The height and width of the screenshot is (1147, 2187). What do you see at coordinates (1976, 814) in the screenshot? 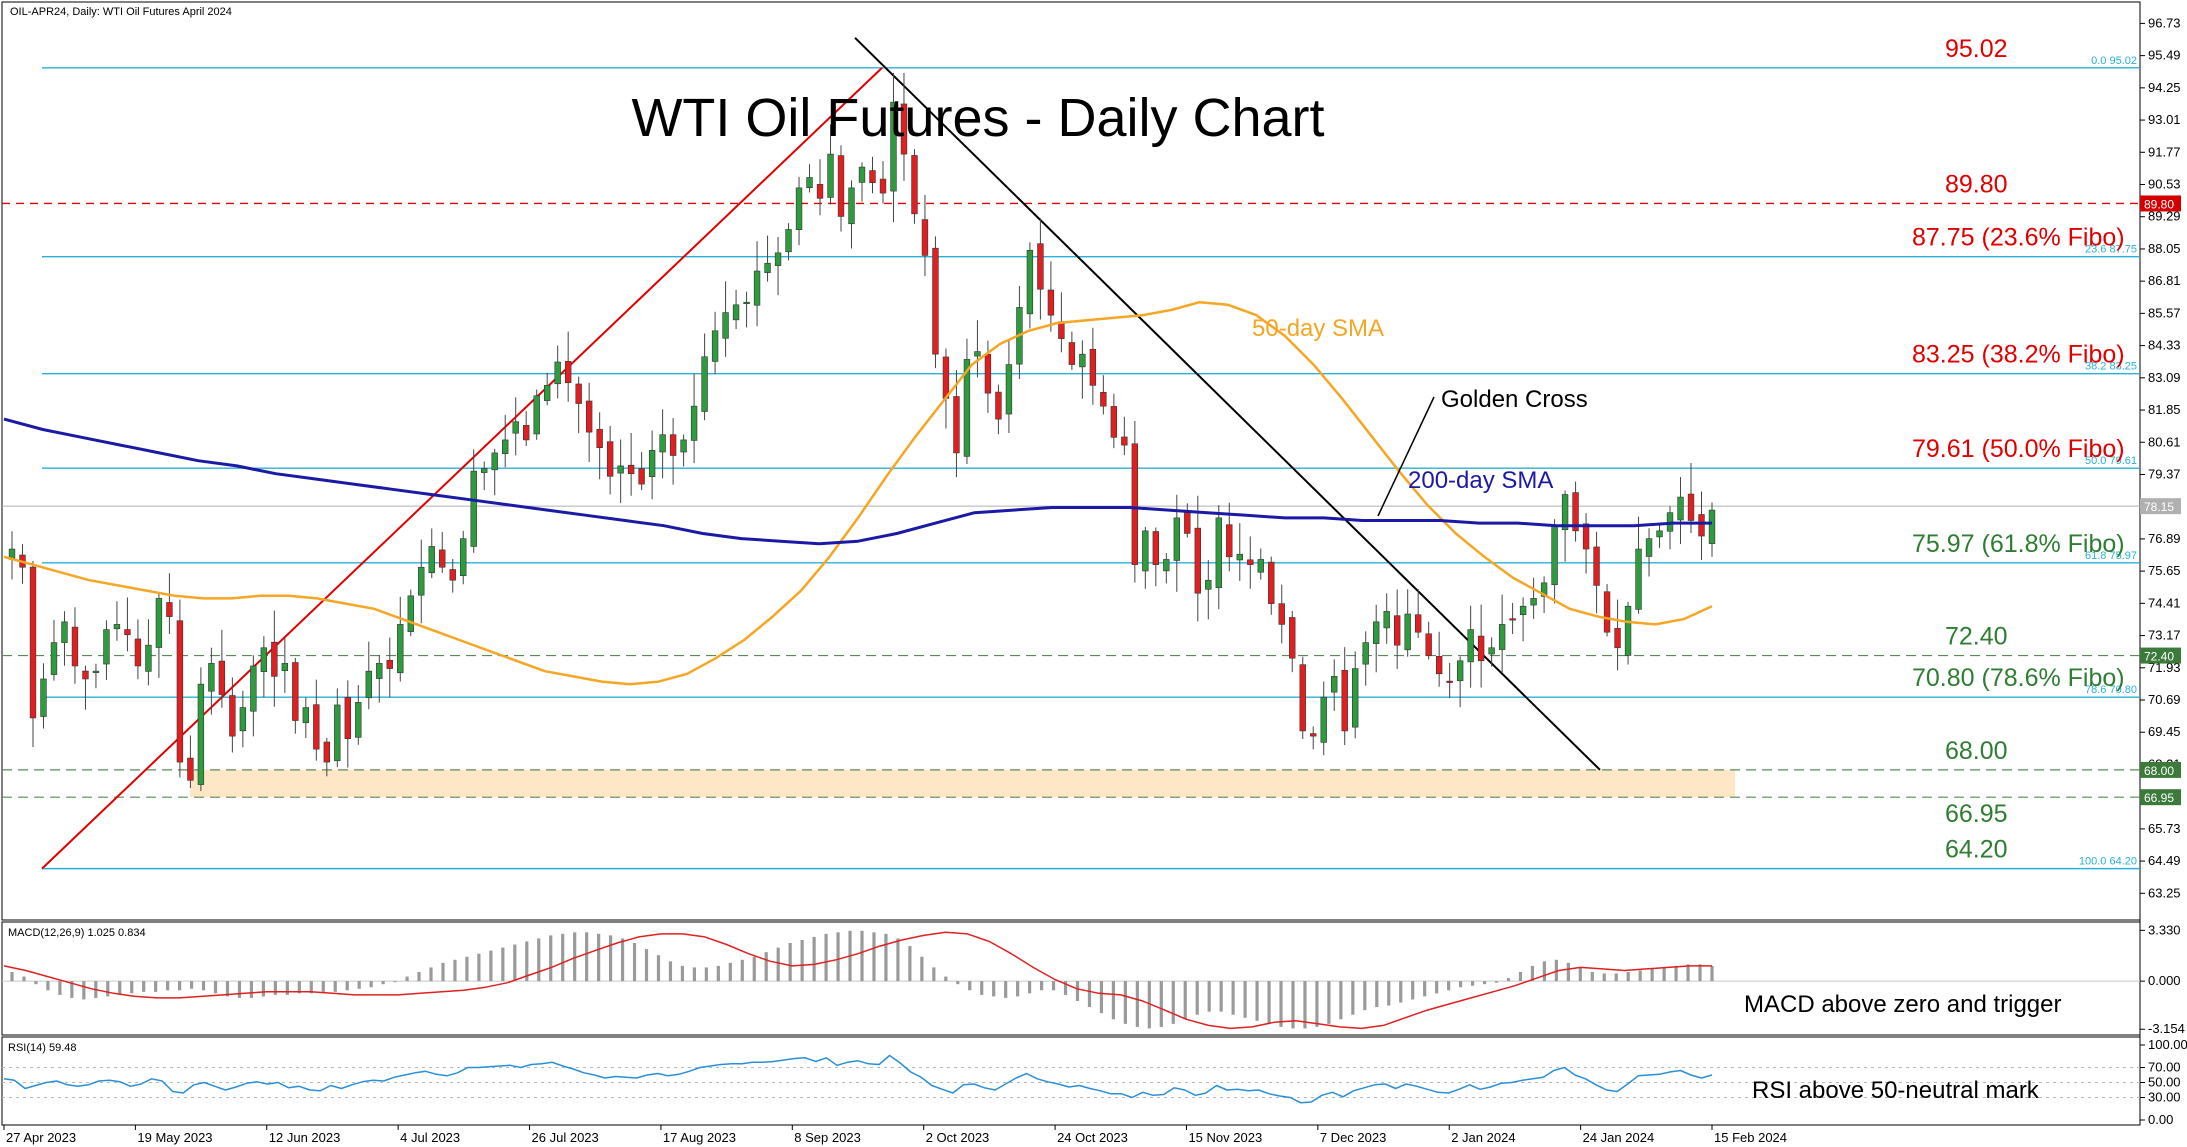
I see `level-label: 66.95` at bounding box center [1976, 814].